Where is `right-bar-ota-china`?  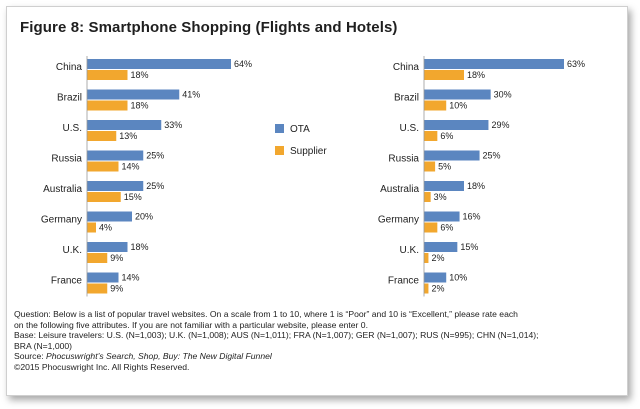 right-bar-ota-china is located at coordinates (494, 64).